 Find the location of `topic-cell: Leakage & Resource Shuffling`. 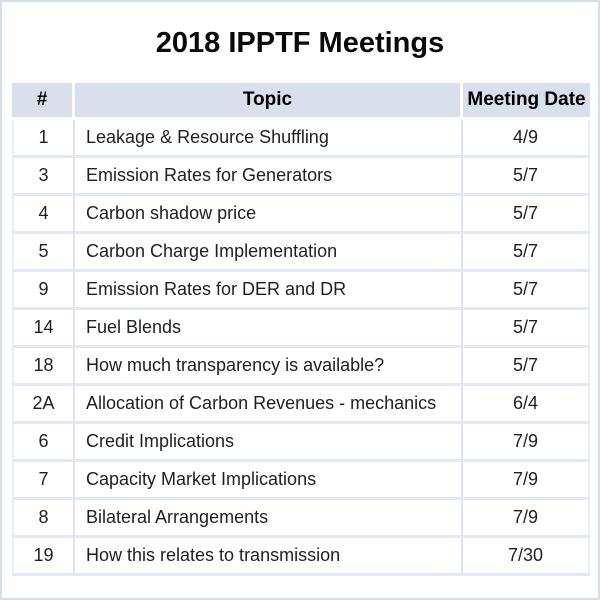

topic-cell: Leakage & Resource Shuffling is located at coordinates (269, 139).